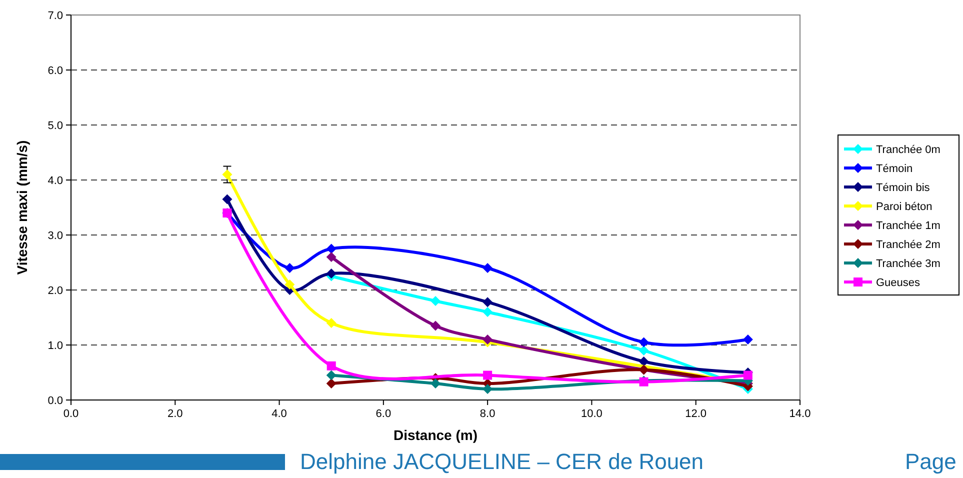 This screenshot has width=963, height=478. Describe the element at coordinates (55, 70) in the screenshot. I see `y-tick-label: 6.0` at that location.